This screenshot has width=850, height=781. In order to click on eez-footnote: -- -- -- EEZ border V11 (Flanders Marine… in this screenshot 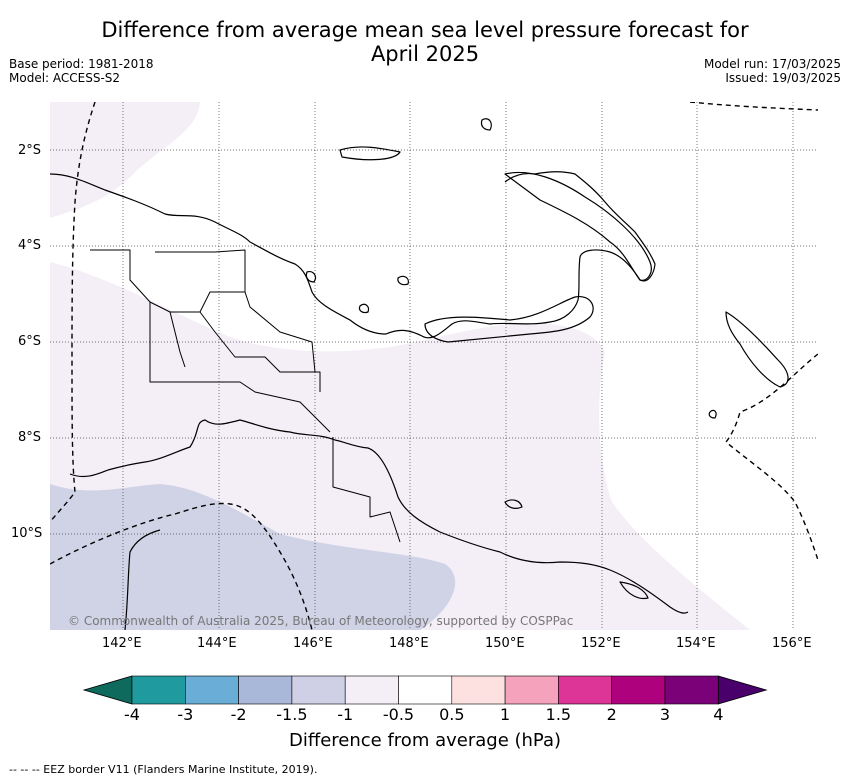, I will do `click(163, 769)`.